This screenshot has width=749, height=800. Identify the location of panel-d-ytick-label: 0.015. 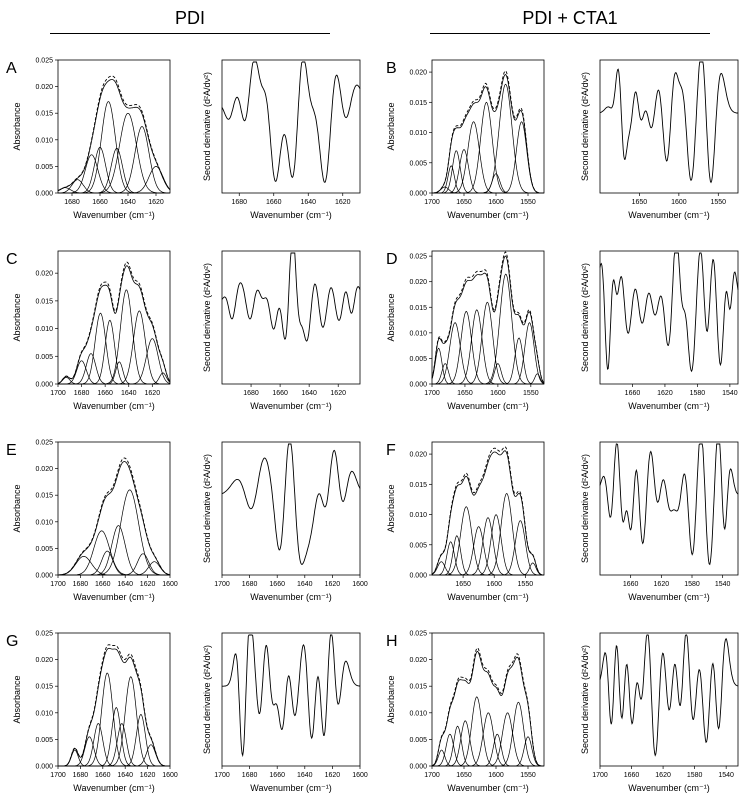
(418, 308).